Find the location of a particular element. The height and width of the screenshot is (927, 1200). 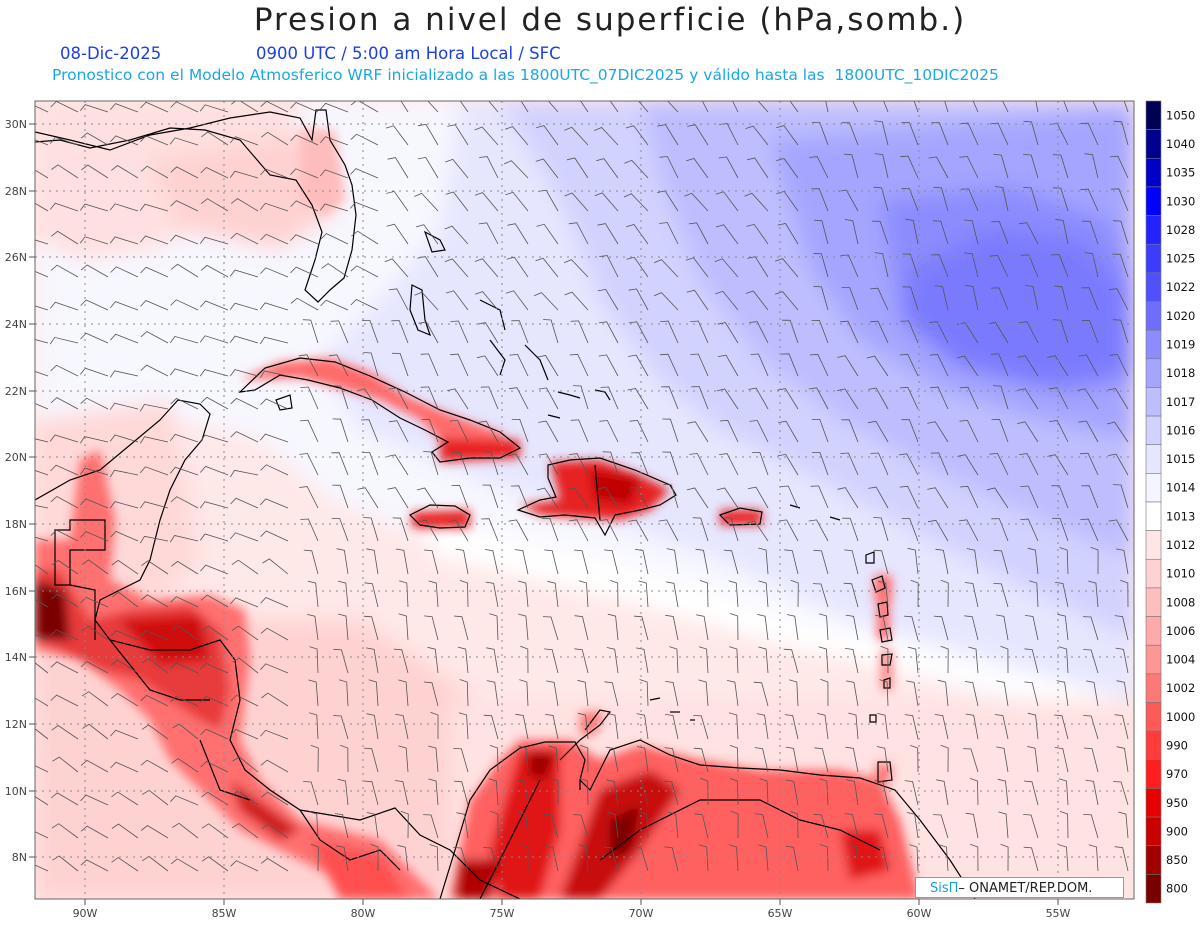

lat-label: 24N is located at coordinates (16, 324).